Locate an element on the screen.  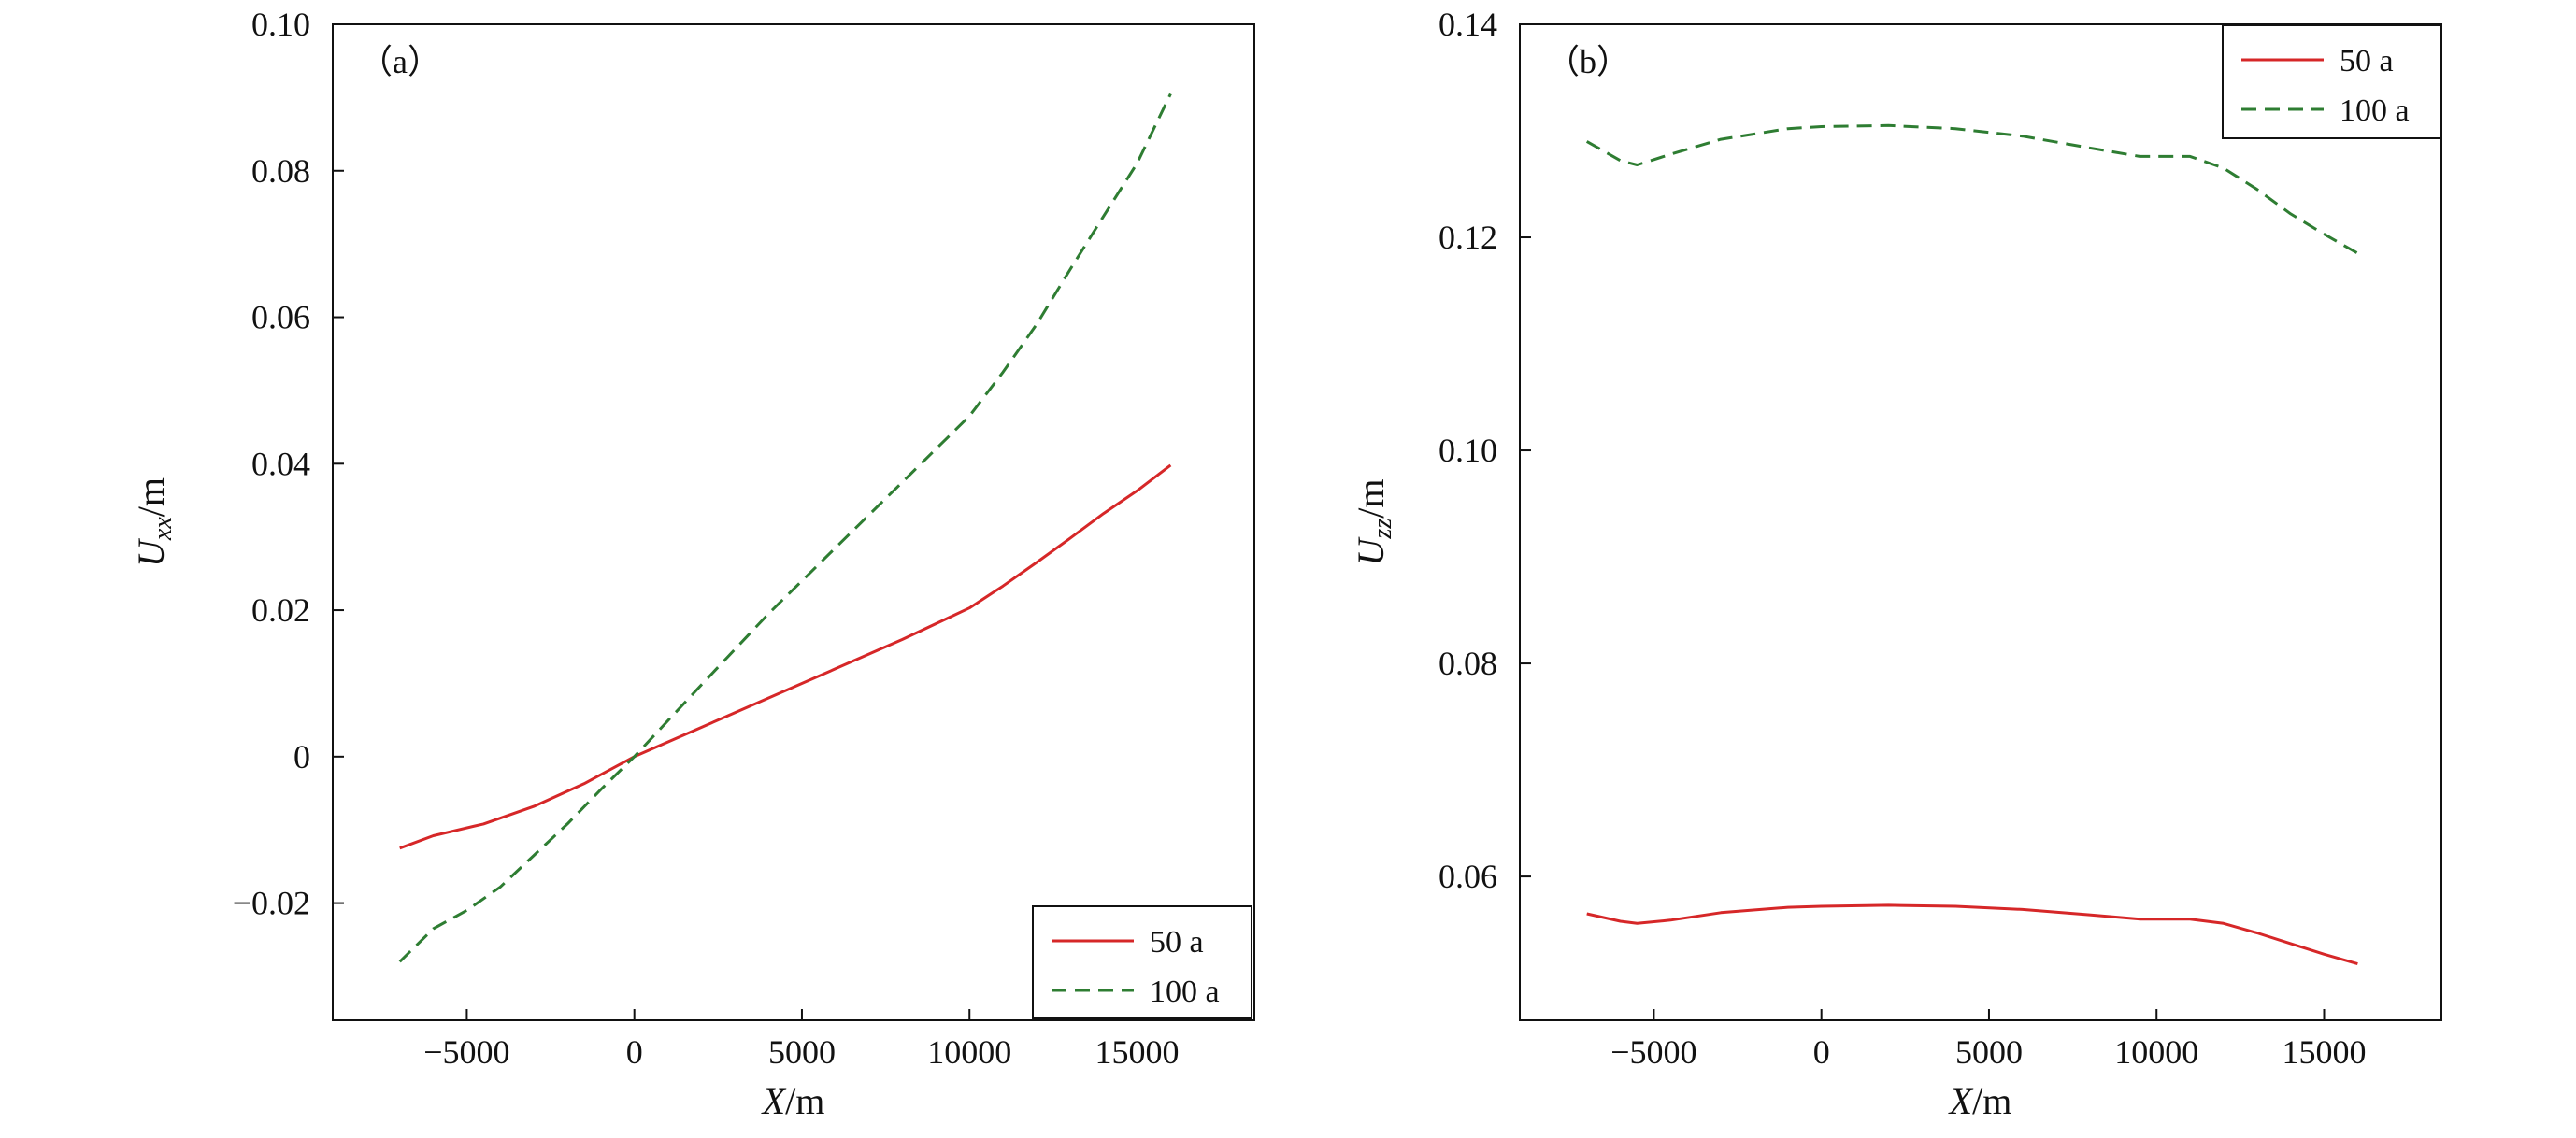
y-axis-title: Uxx/m is located at coordinates (154, 522).